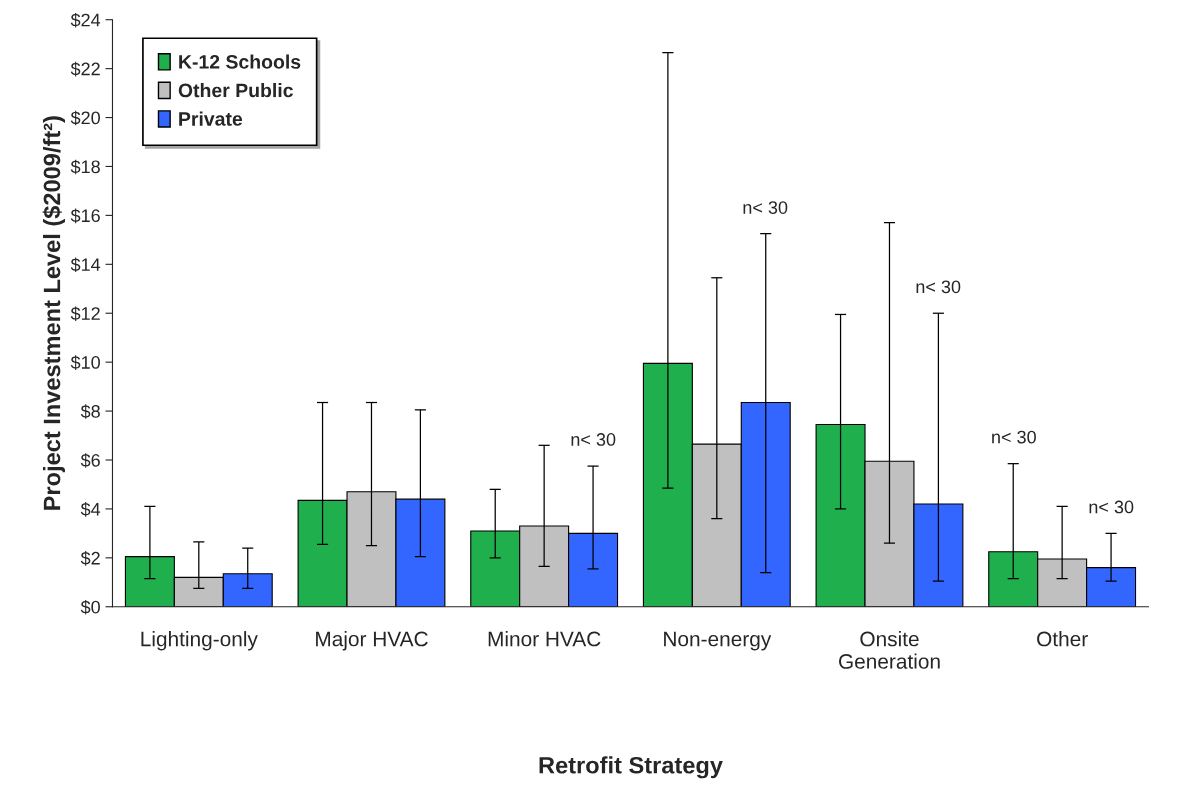 The image size is (1184, 788). I want to click on legend-label: Private, so click(211, 118).